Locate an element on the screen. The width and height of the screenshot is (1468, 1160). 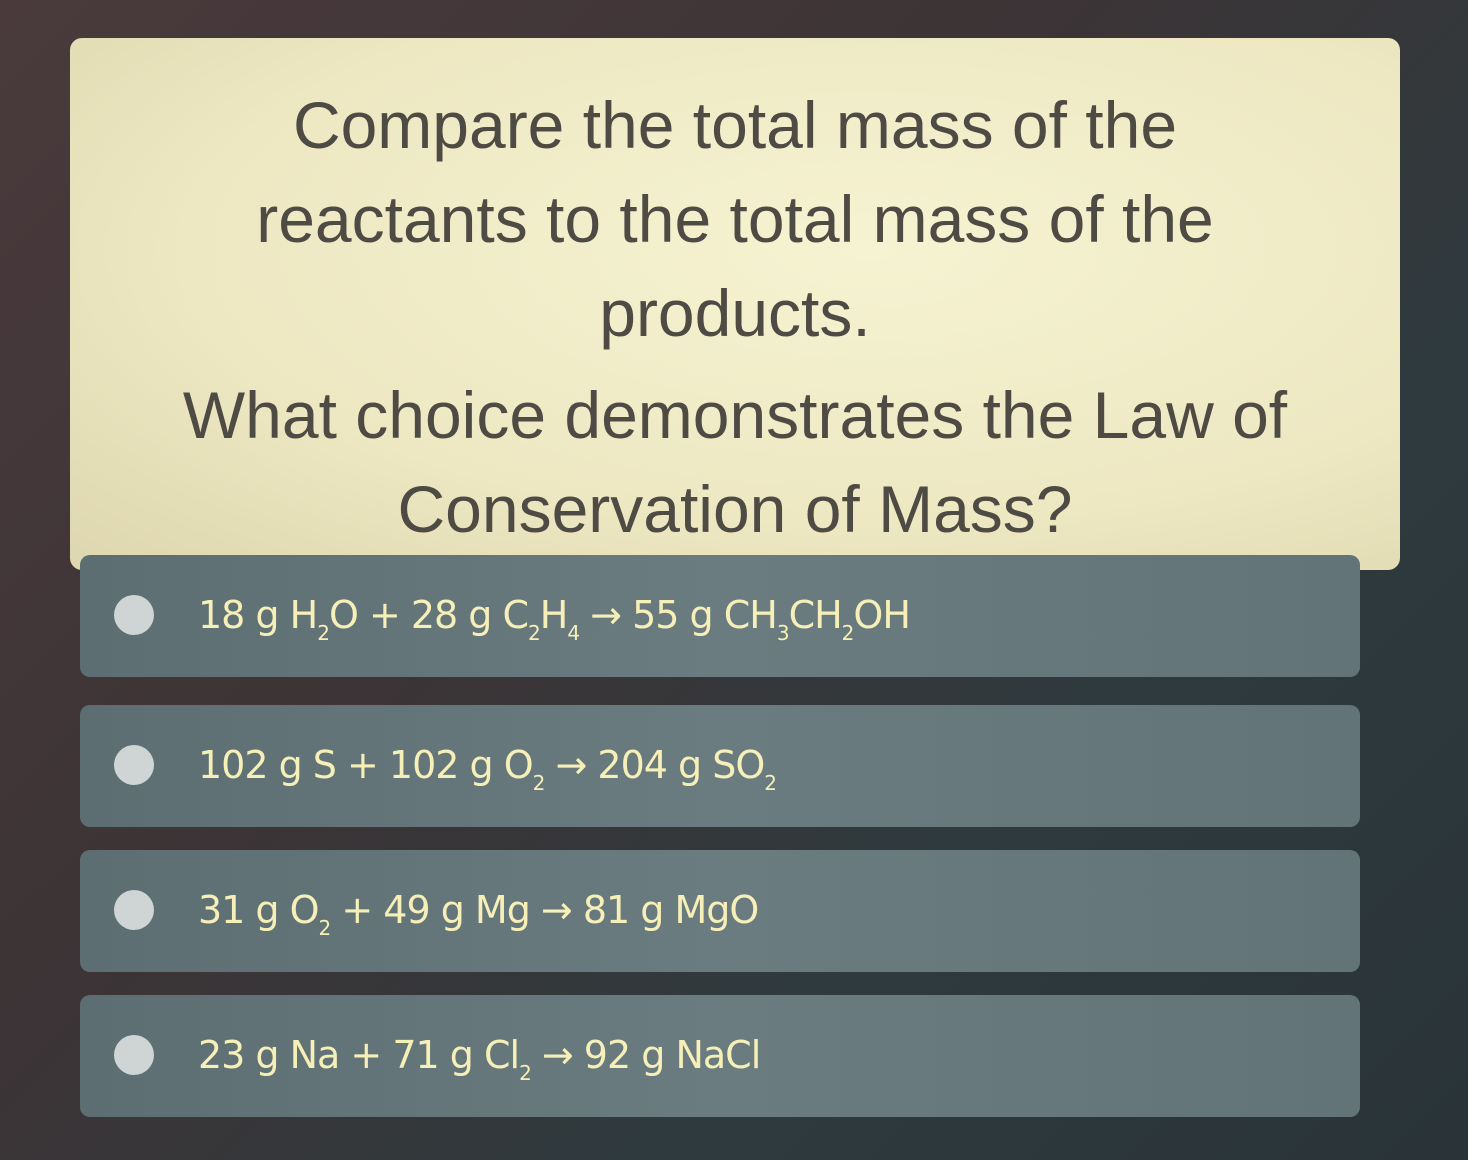
option-formula: 18 g H2O + 28 g C2H4 → 55 g CH3CH2OH is located at coordinates (554, 619).